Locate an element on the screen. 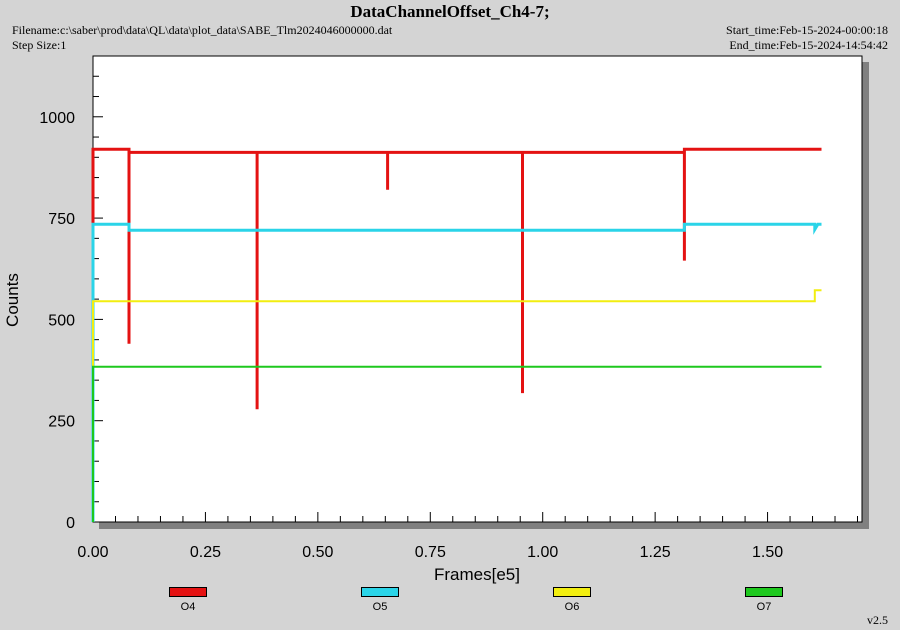 The width and height of the screenshot is (900, 630). x-axis-label: Frames[e5] is located at coordinates (477, 574).